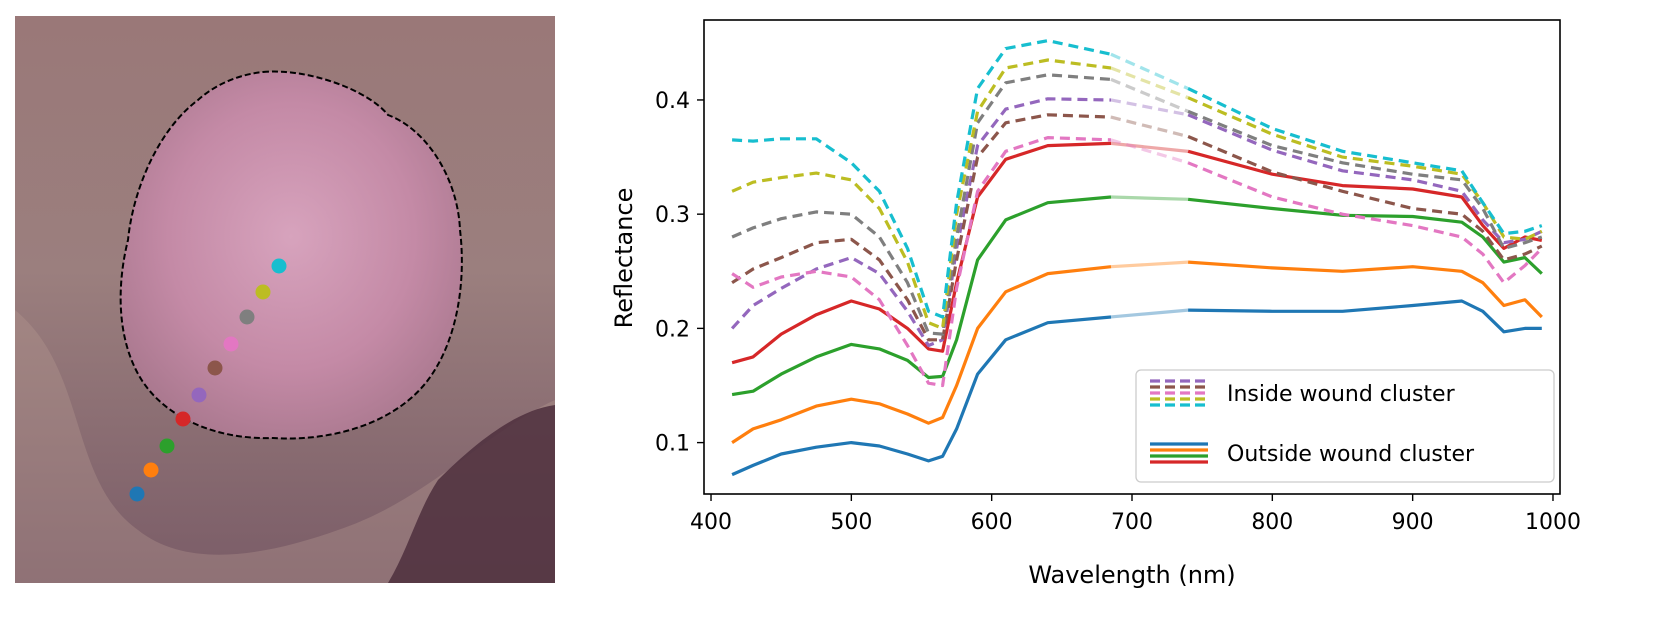 The image size is (1658, 633). I want to click on y-tick-label: 0.4, so click(672, 101).